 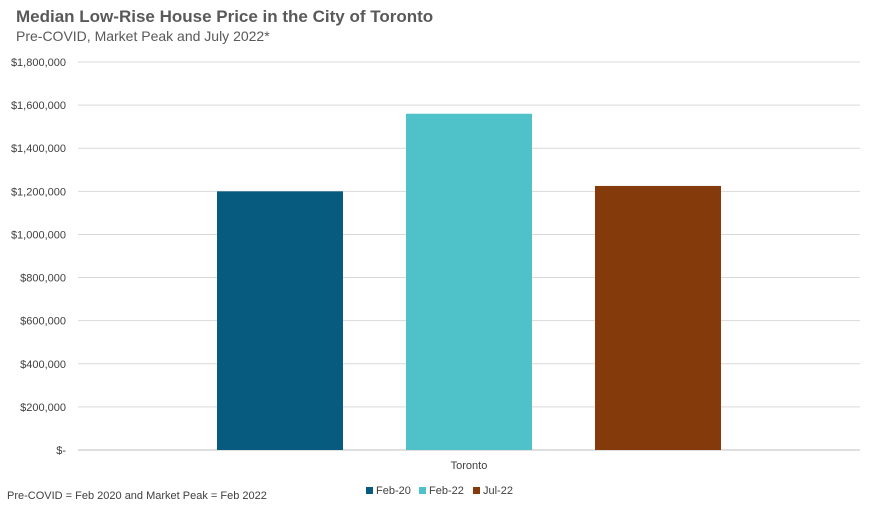 What do you see at coordinates (43, 365) in the screenshot?
I see `y-tick-label: $400,000` at bounding box center [43, 365].